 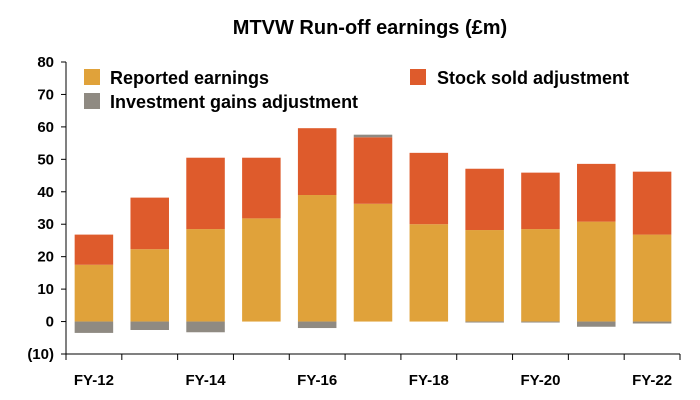 What do you see at coordinates (533, 78) in the screenshot?
I see `legend-label: Stock sold adjustment` at bounding box center [533, 78].